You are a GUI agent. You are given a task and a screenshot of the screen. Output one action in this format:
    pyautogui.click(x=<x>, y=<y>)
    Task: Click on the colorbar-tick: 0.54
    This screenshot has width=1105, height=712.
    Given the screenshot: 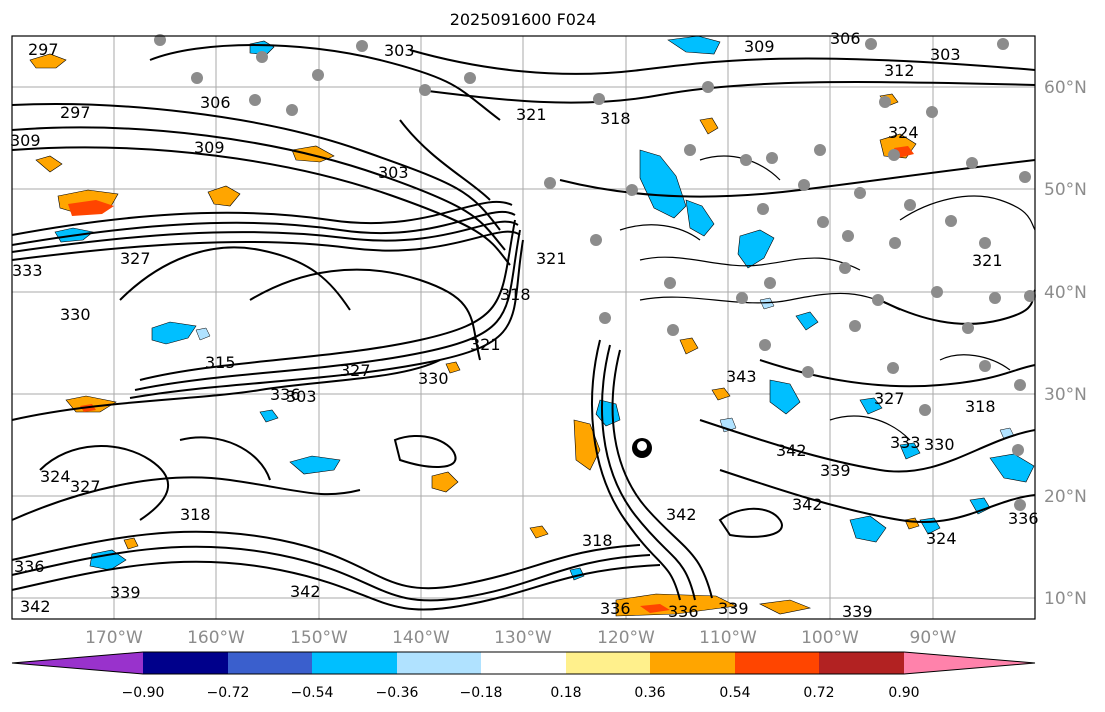 What is the action you would take?
    pyautogui.click(x=734, y=693)
    